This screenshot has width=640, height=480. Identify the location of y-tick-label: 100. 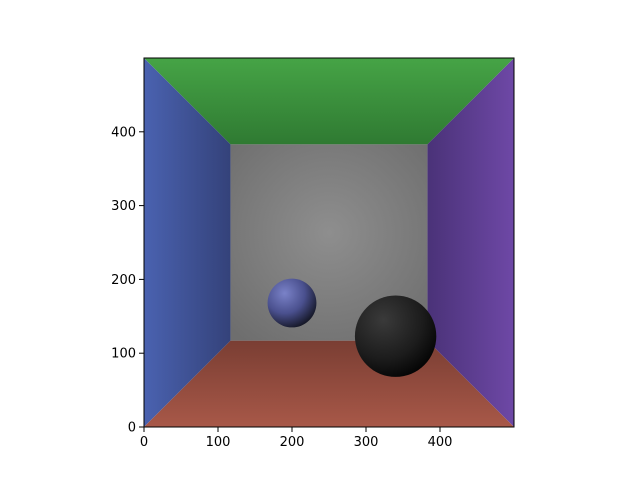
(123, 354).